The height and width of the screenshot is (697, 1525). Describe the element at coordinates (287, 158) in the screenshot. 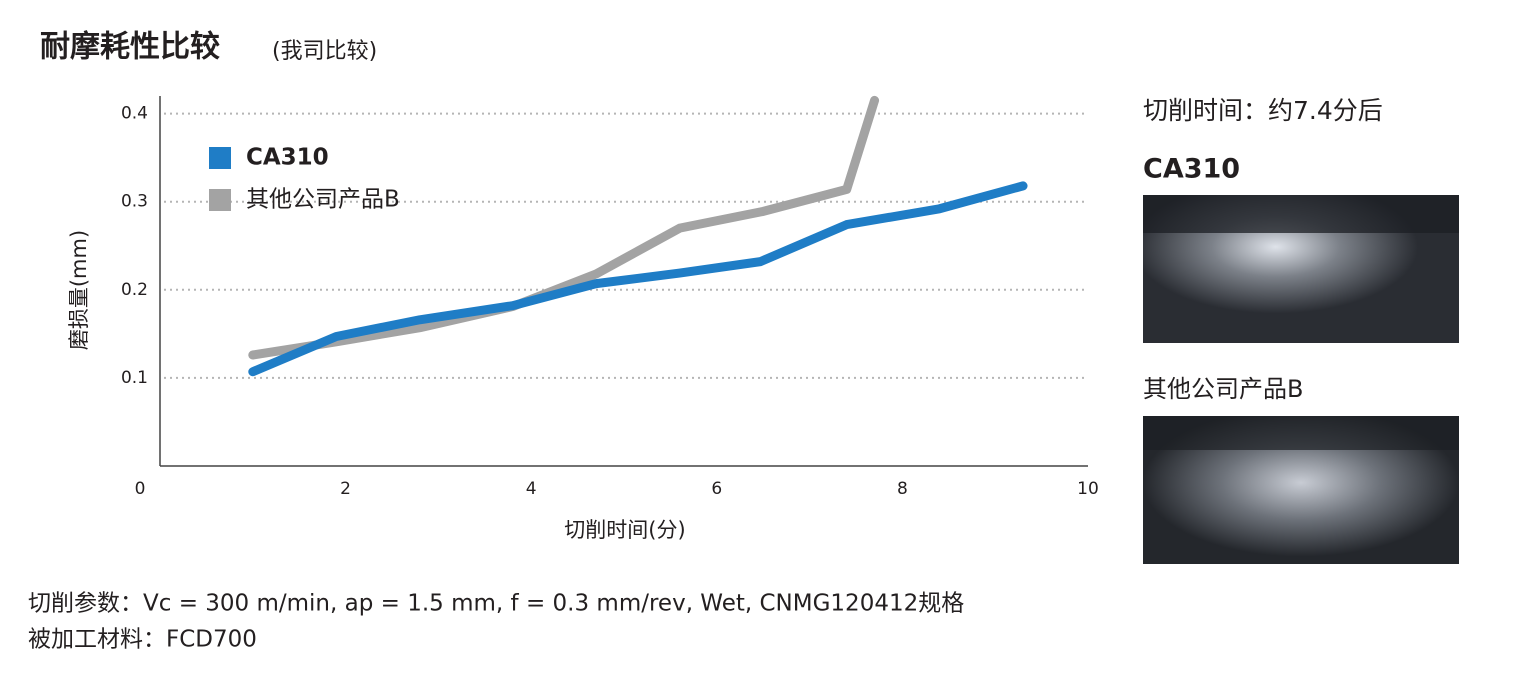

I see `legend-label: CA310` at that location.